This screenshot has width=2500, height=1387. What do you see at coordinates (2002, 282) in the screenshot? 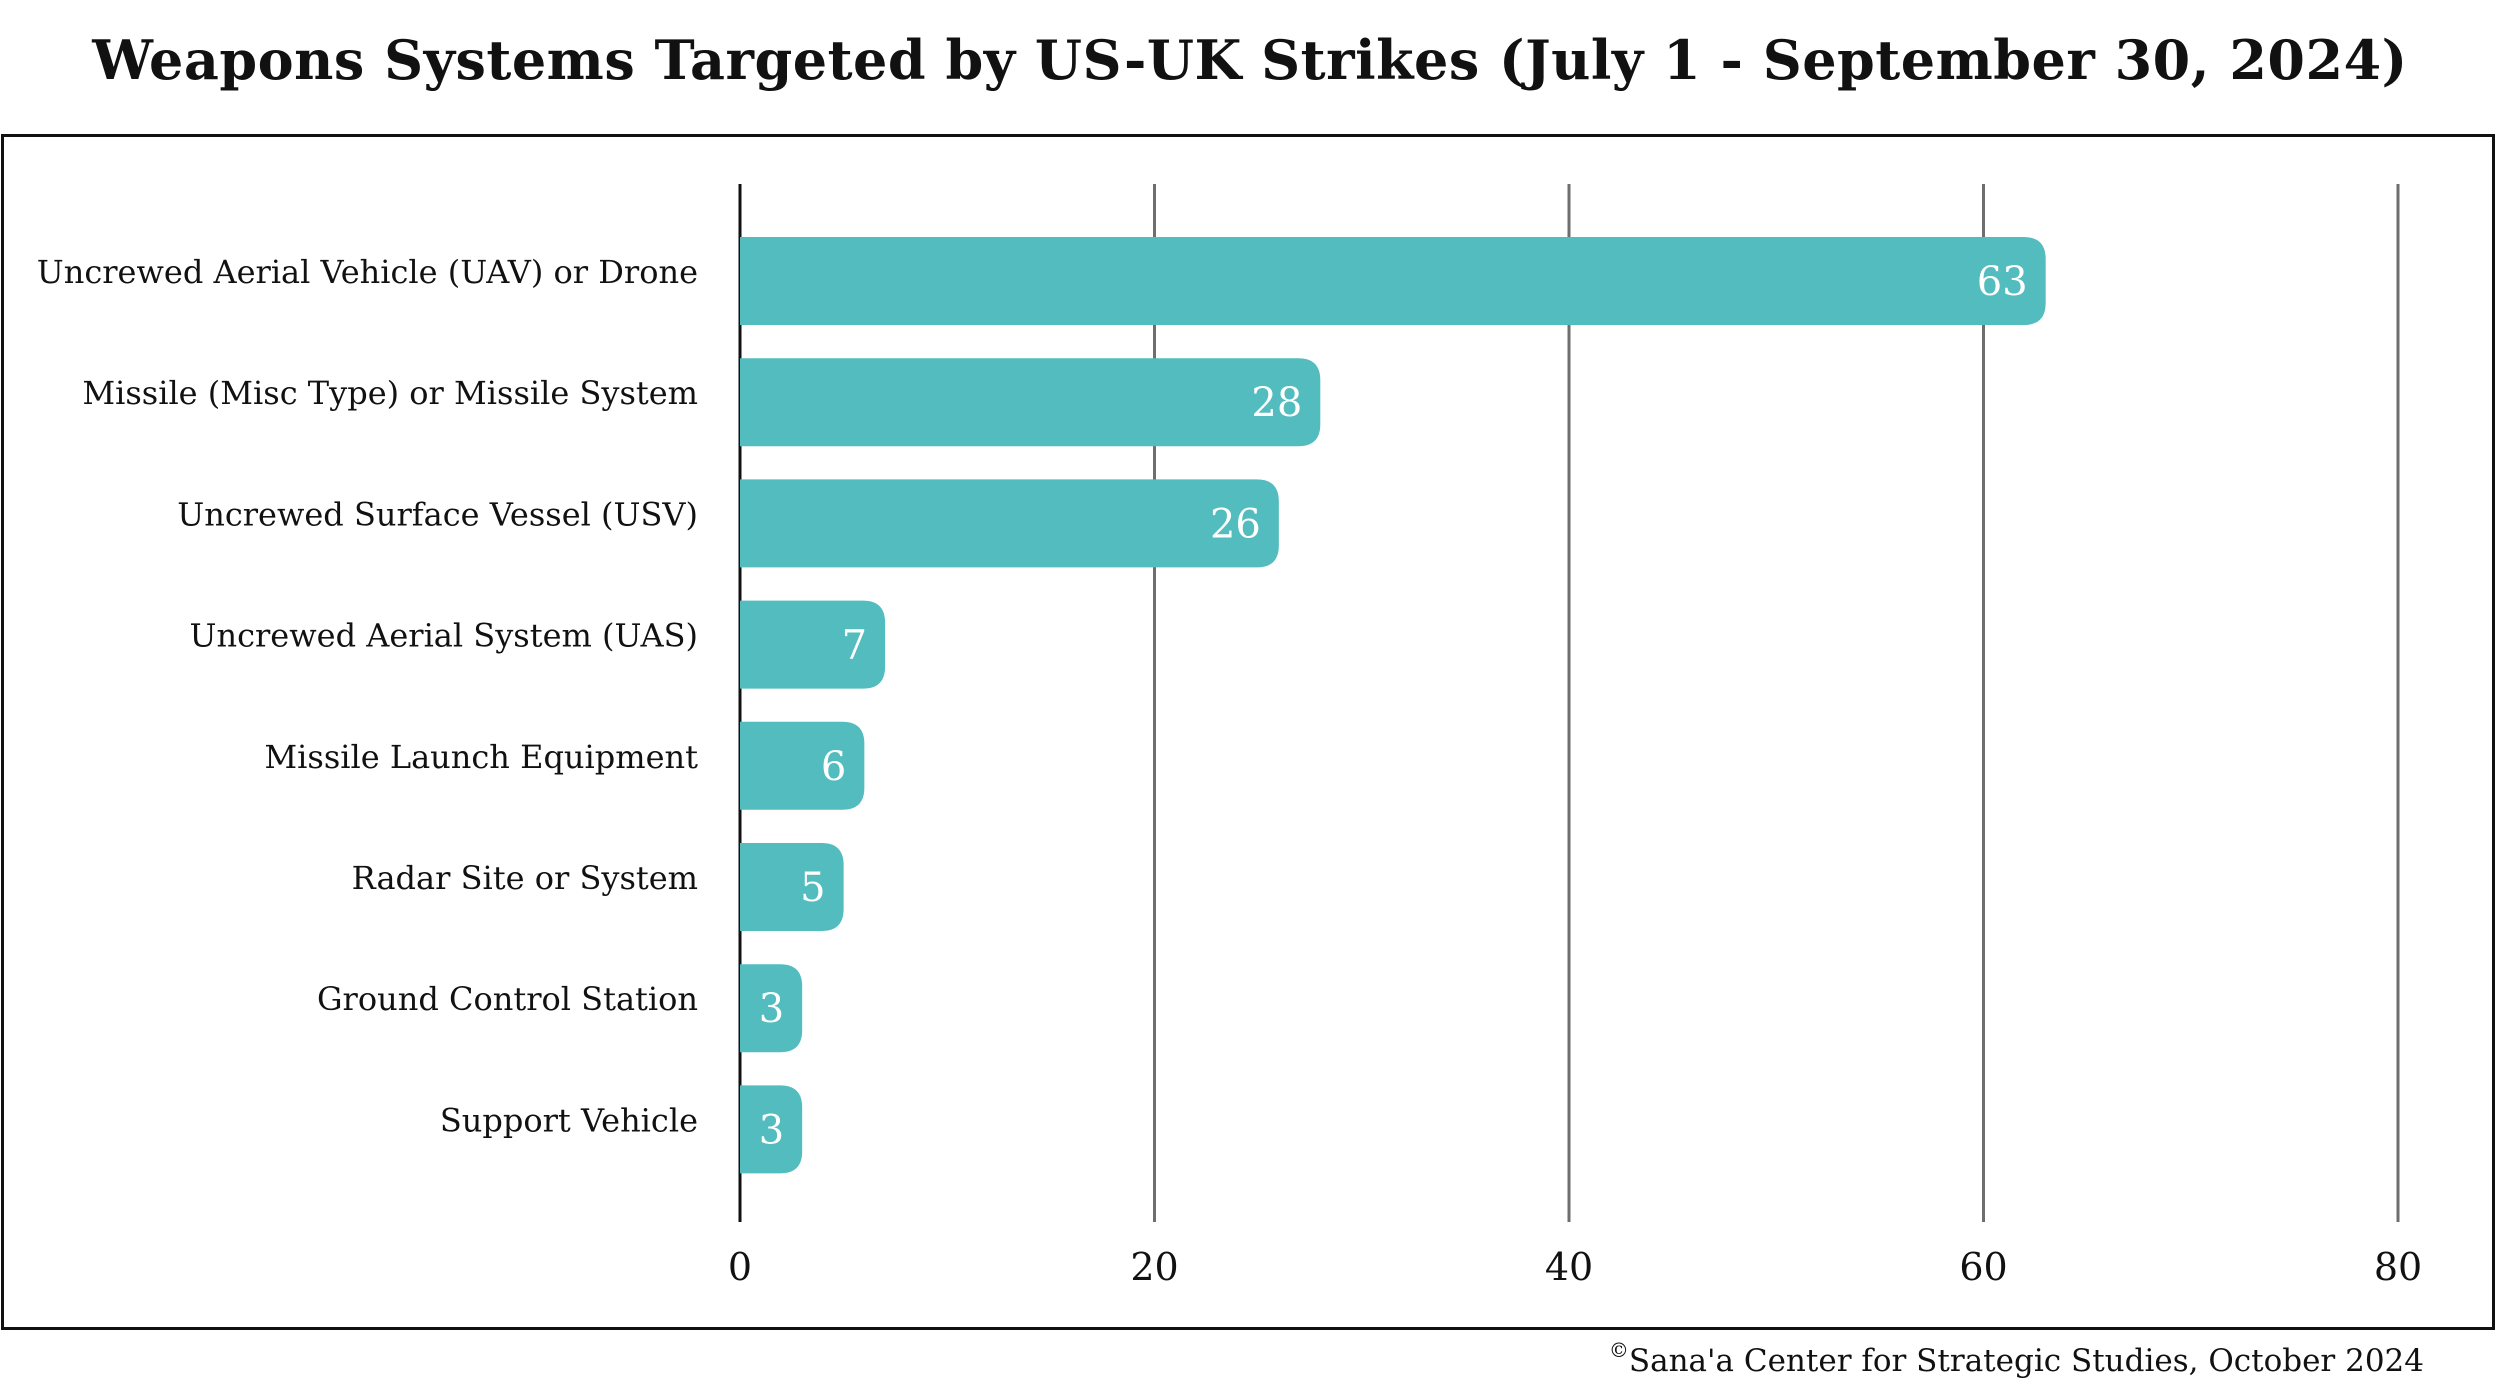
I see `data-label: 63` at bounding box center [2002, 282].